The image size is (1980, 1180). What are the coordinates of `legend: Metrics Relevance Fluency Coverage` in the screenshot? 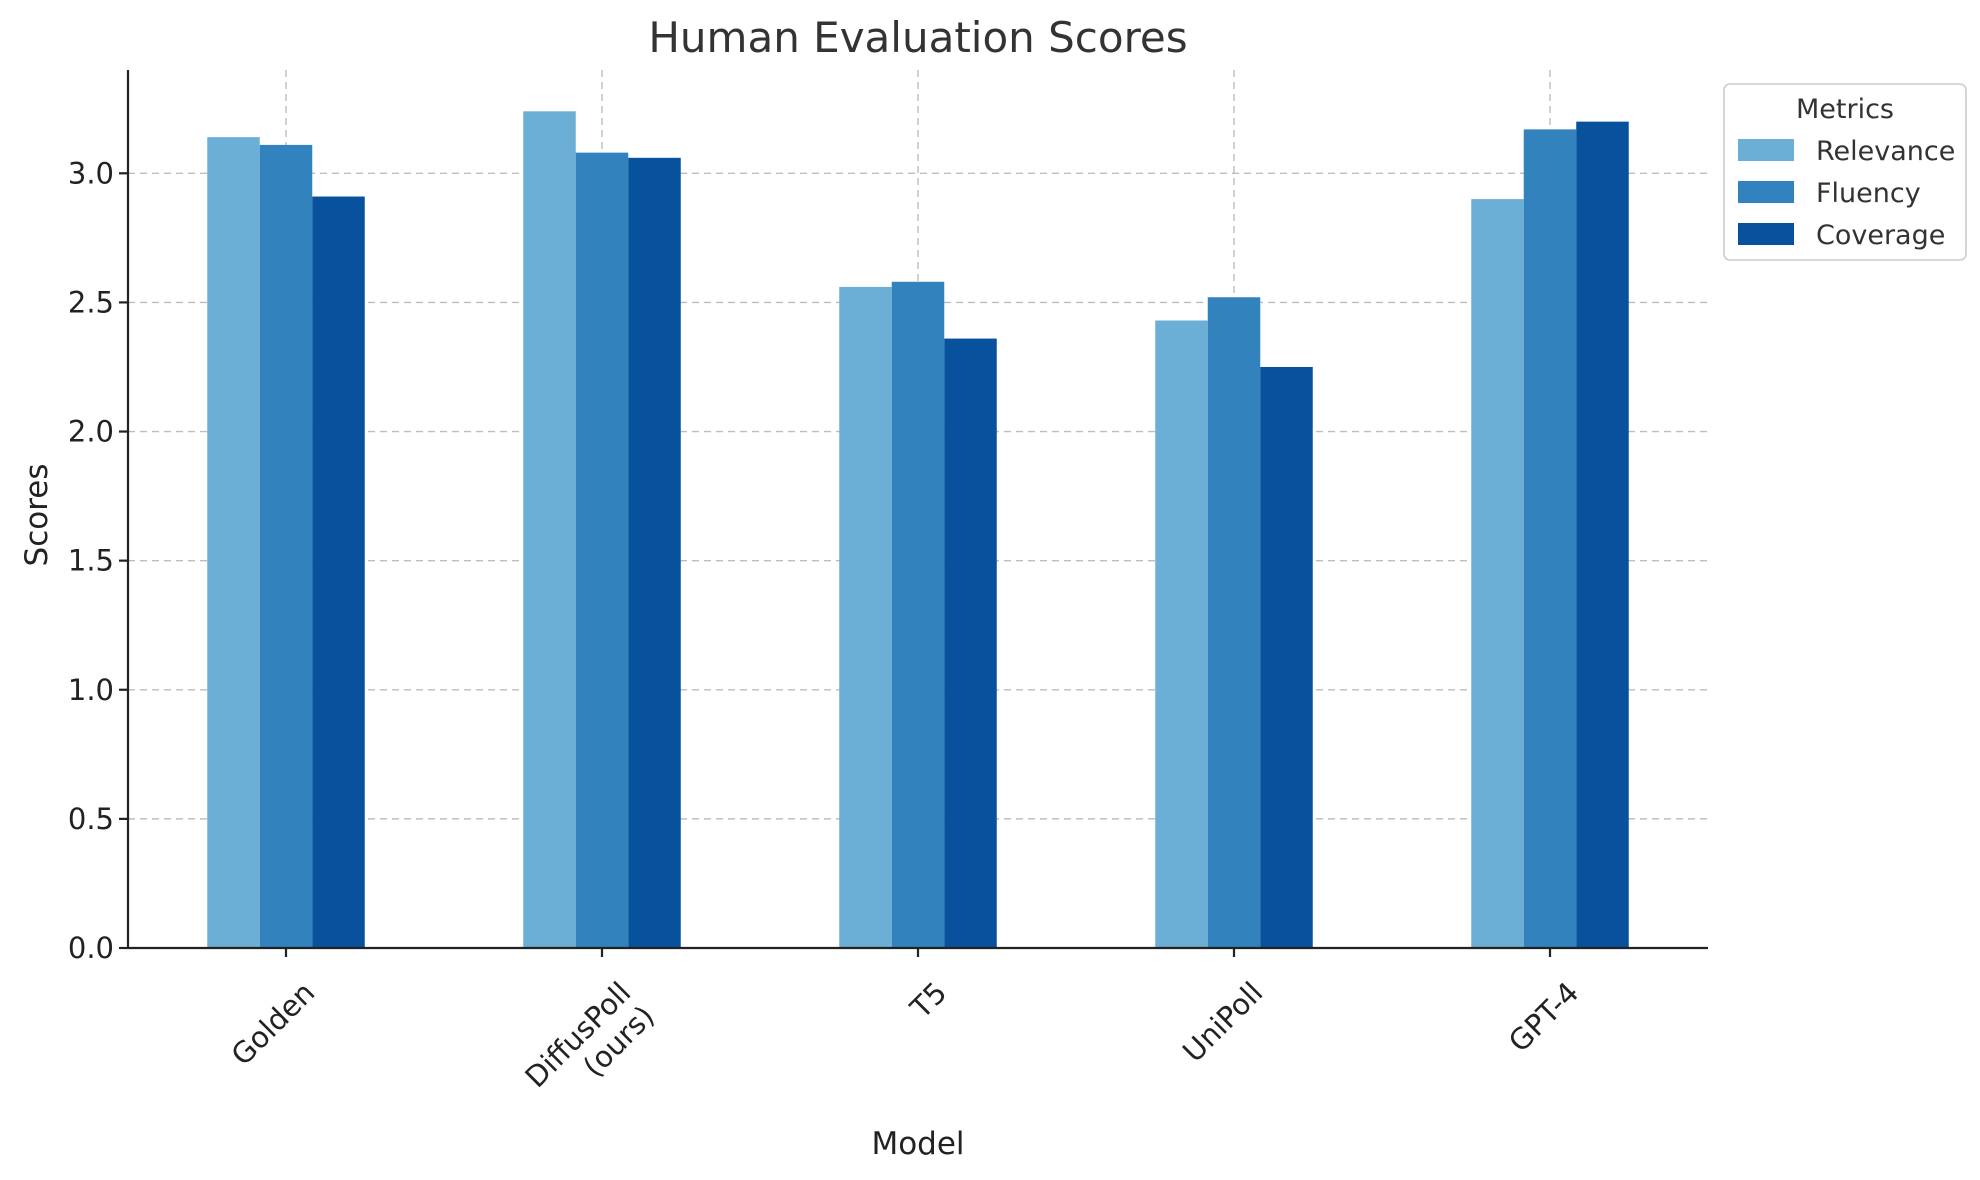 It's located at (1845, 172).